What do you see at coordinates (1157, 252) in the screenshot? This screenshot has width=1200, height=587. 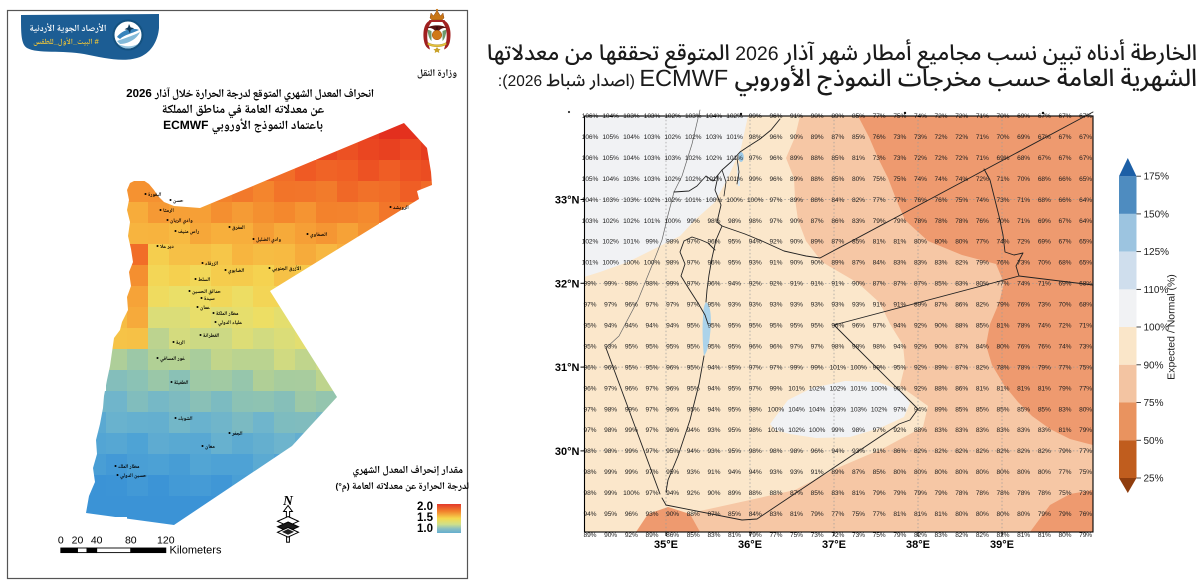 I see `svg-text: 125%` at bounding box center [1157, 252].